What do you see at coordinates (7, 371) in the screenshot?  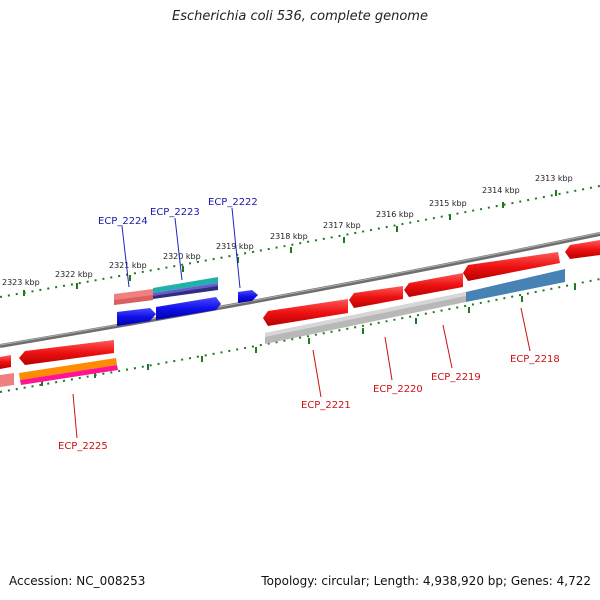 I see `feature-red-cds-left` at bounding box center [7, 371].